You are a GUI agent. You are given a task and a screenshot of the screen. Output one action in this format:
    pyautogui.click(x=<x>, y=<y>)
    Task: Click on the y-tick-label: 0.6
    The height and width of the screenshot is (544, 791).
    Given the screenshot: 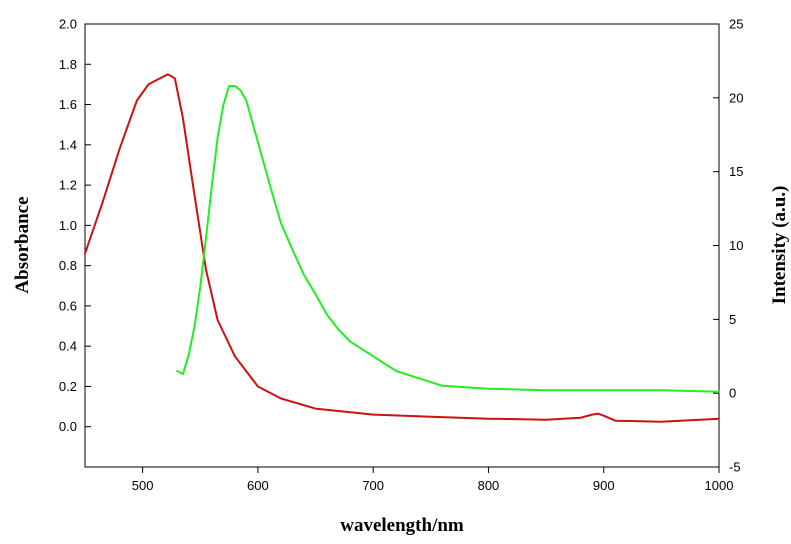 What is the action you would take?
    pyautogui.click(x=68, y=305)
    